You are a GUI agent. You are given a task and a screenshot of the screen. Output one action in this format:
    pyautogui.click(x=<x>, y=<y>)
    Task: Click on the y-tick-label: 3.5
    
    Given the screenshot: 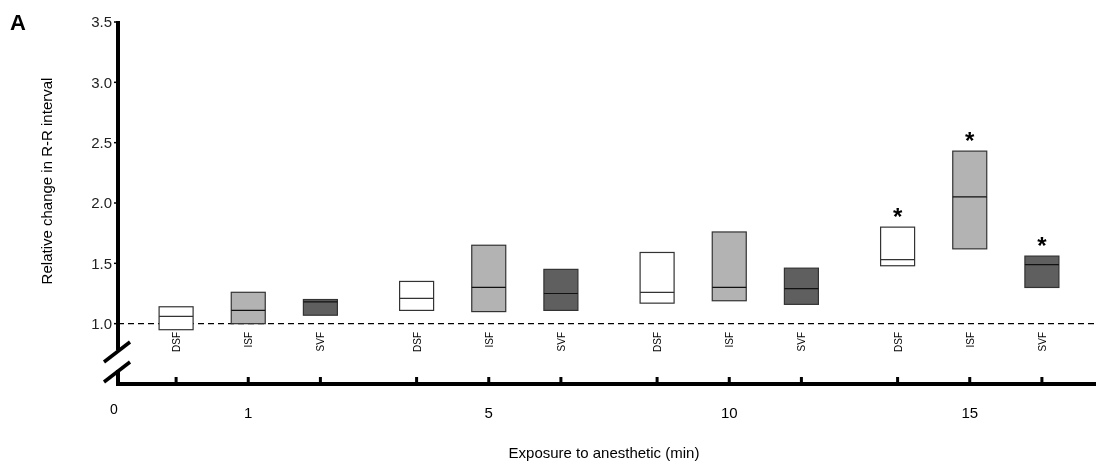 What is the action you would take?
    pyautogui.click(x=101, y=22)
    